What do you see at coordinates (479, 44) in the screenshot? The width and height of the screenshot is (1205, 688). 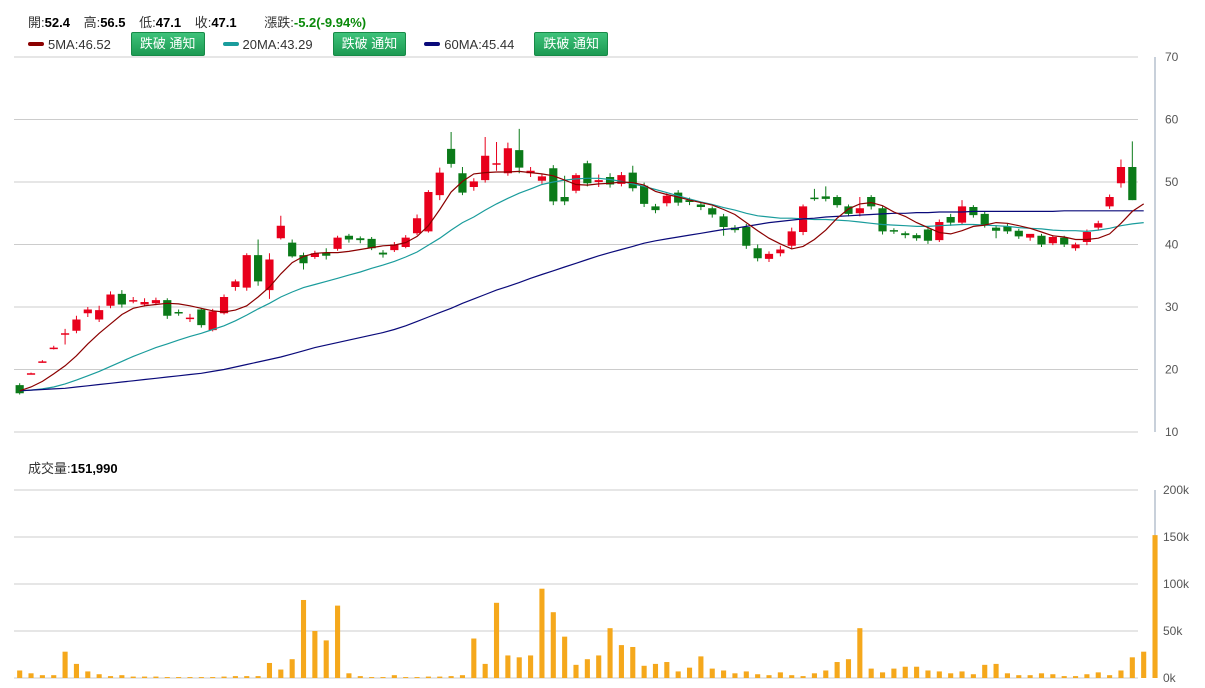 I see `ma60-label: 60MA:45.44` at bounding box center [479, 44].